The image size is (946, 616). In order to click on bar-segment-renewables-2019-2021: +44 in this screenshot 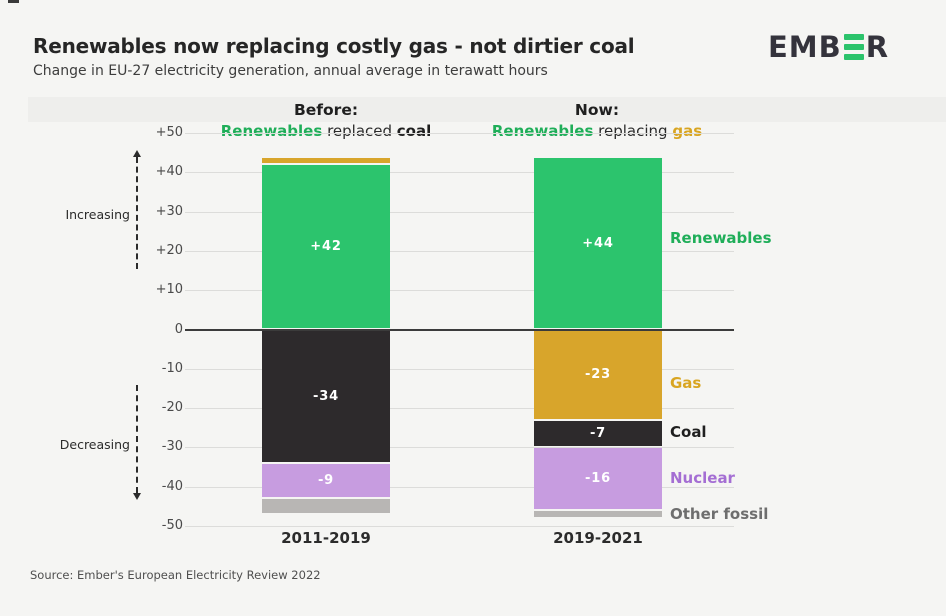, I will do `click(598, 243)`.